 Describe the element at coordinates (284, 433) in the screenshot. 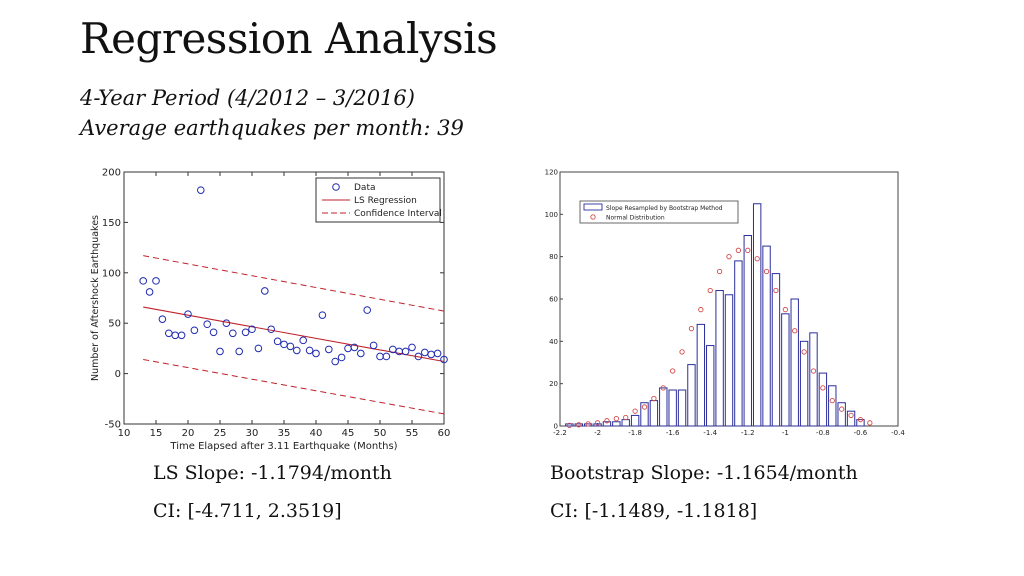

I see `x-tick-label: 35` at that location.